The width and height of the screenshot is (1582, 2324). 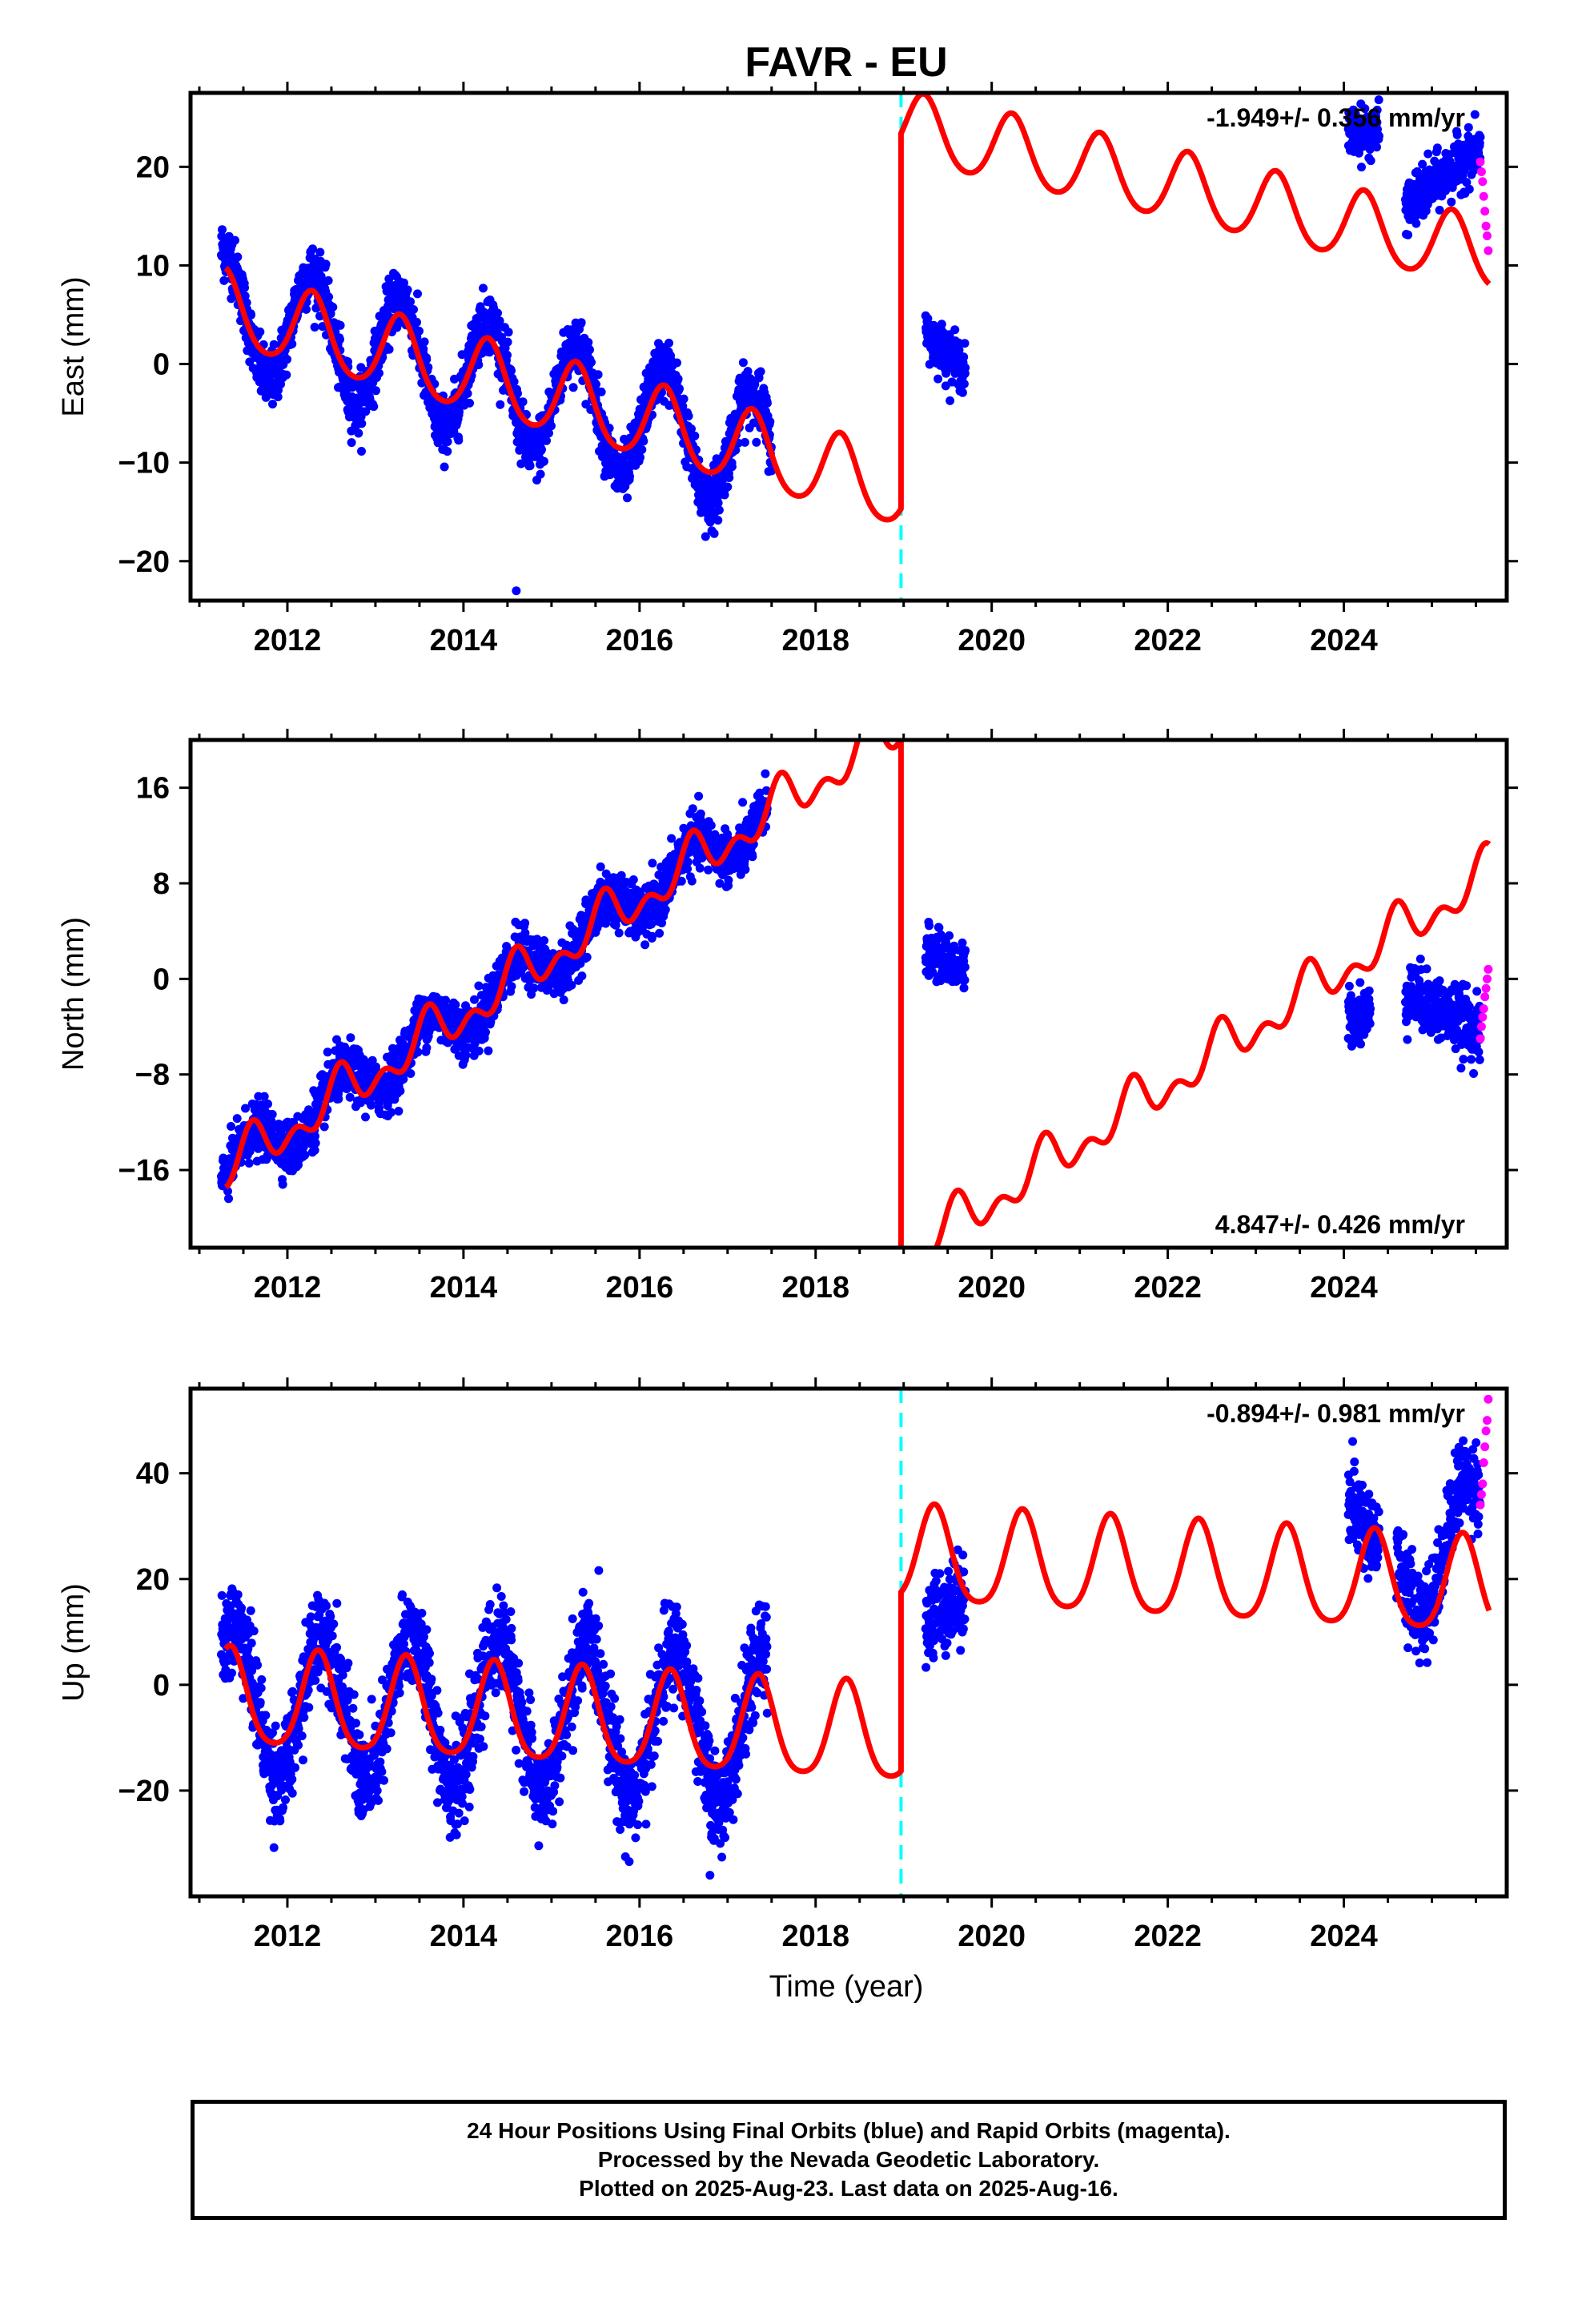 What do you see at coordinates (640, 640) in the screenshot?
I see `east-x-tick-label: 2016` at bounding box center [640, 640].